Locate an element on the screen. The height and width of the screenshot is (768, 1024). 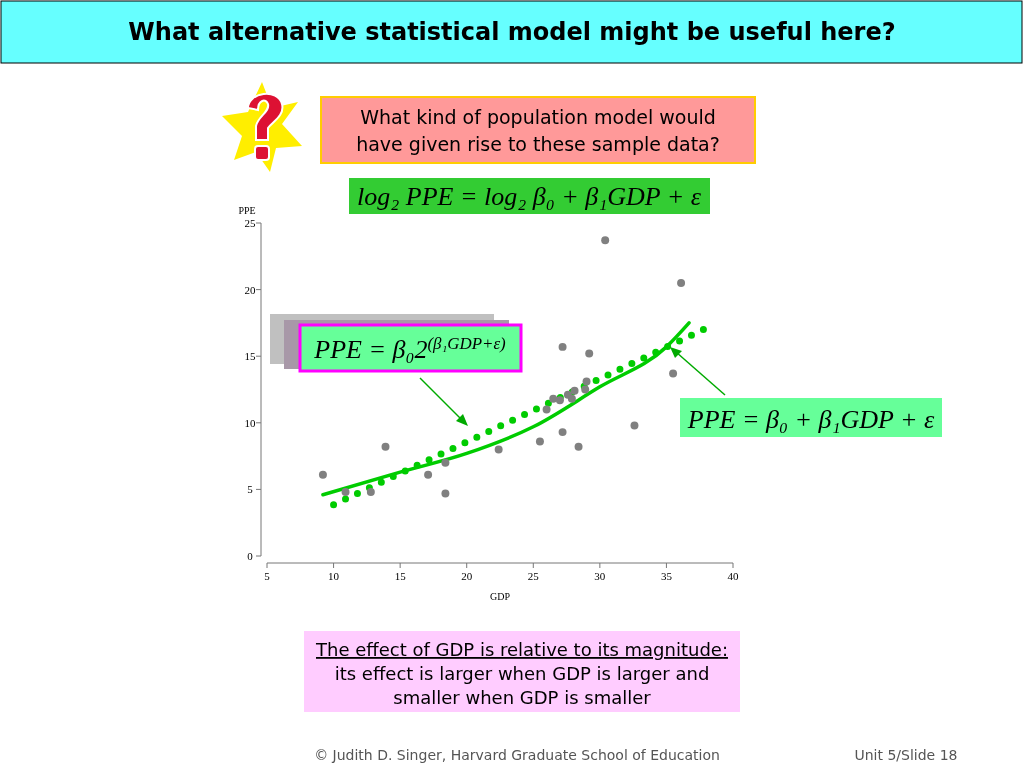
y-tick-label: 0 is located at coordinates (250, 556).